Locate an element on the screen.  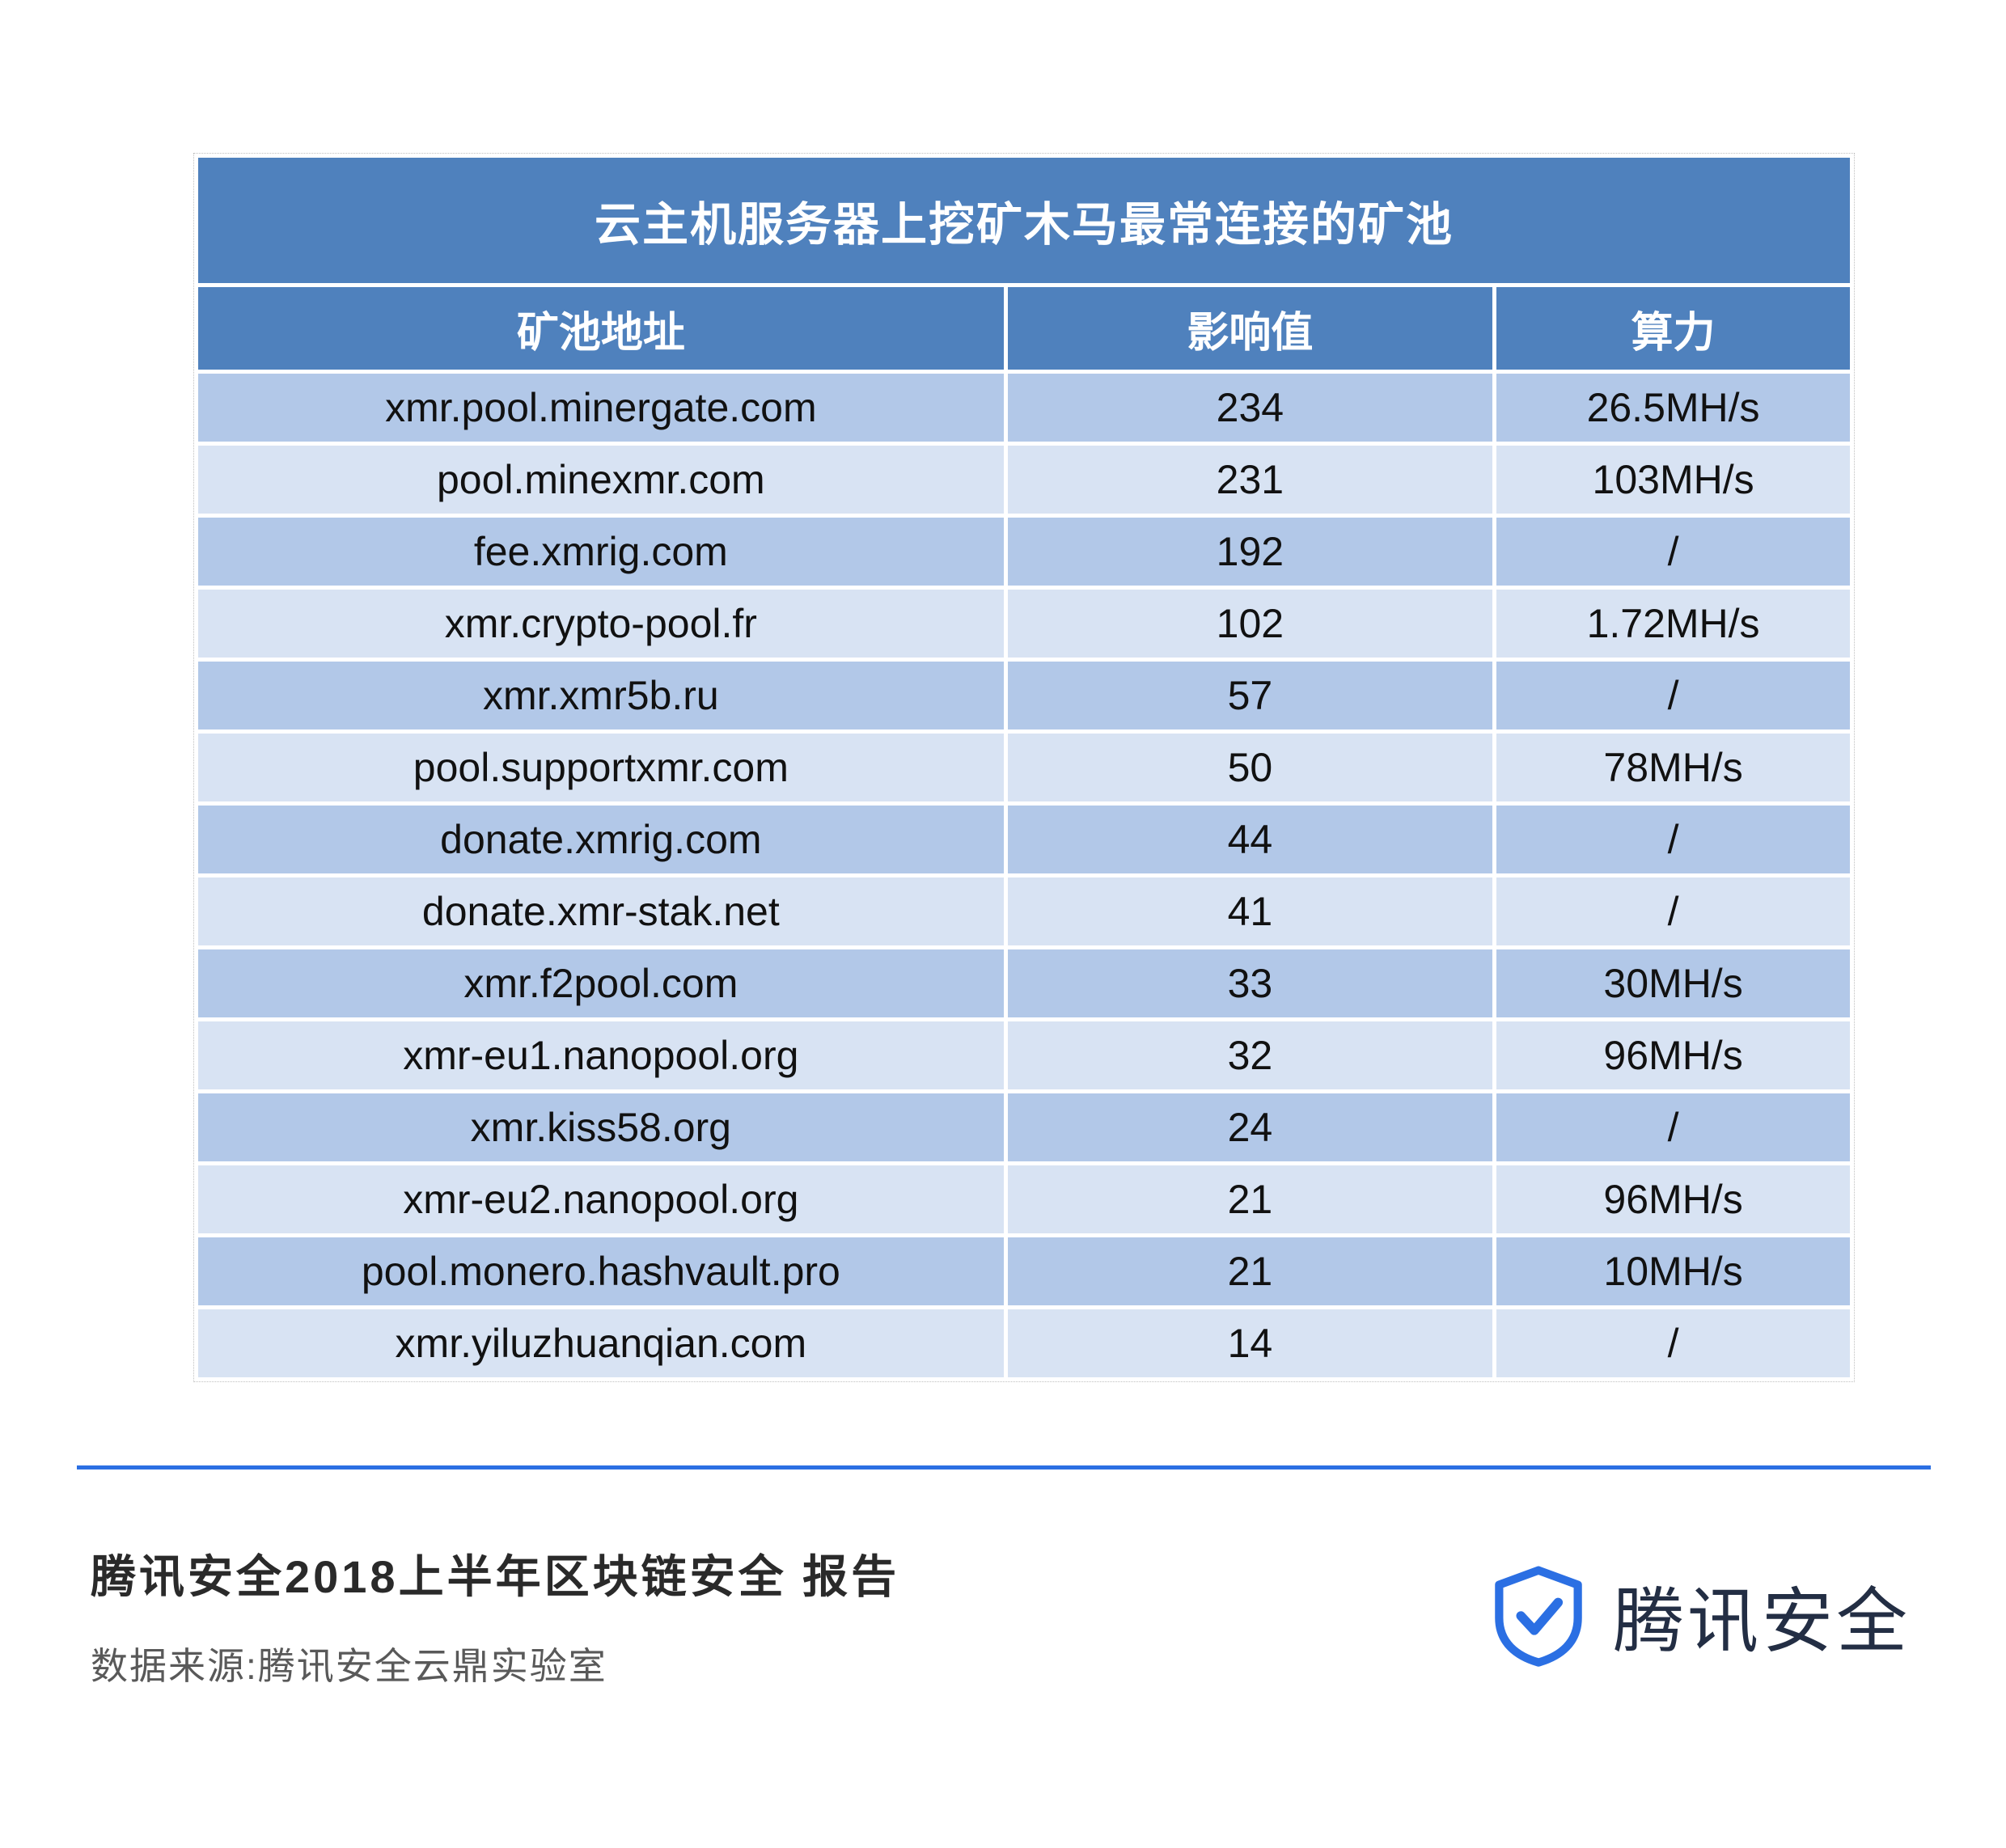
pool-address-cell: xmr-eu1.nanopool.org is located at coordinates (601, 1055).